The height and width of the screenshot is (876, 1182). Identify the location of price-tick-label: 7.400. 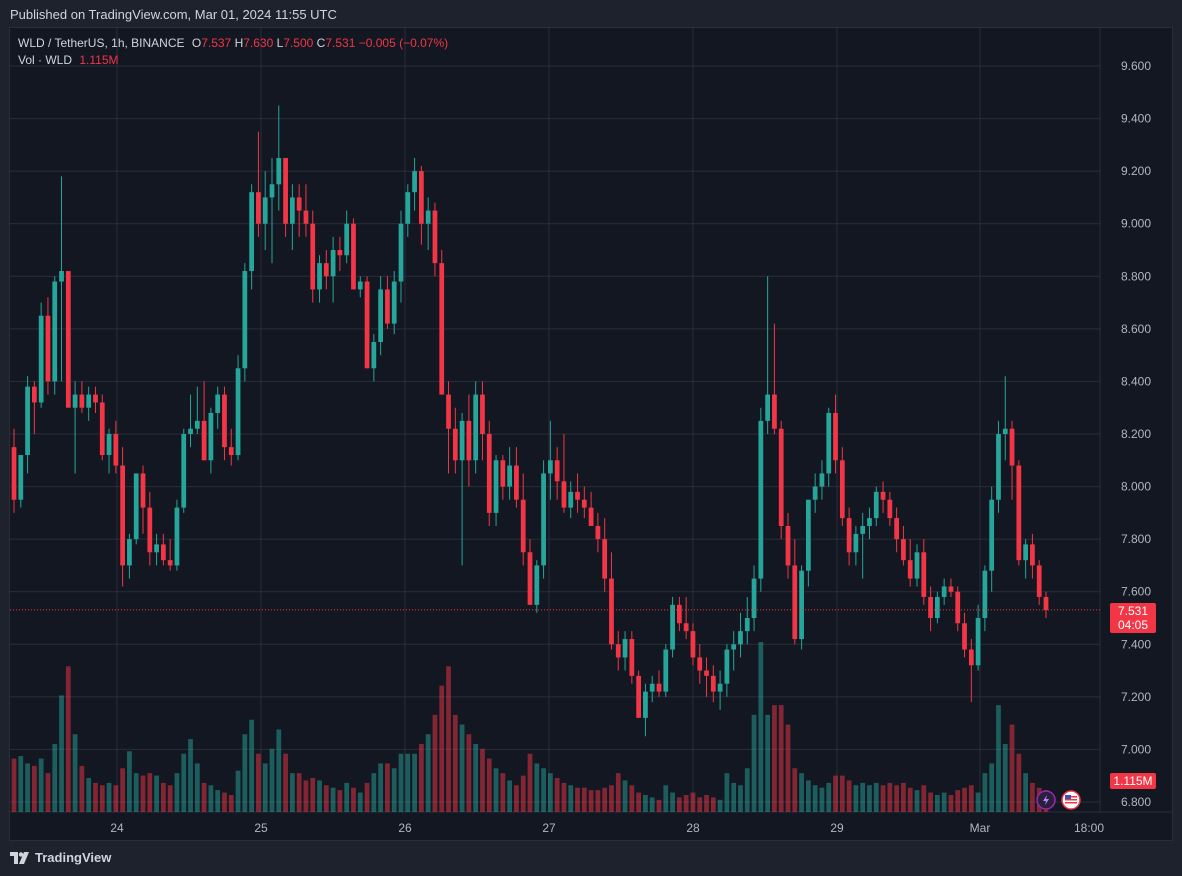
(1136, 644).